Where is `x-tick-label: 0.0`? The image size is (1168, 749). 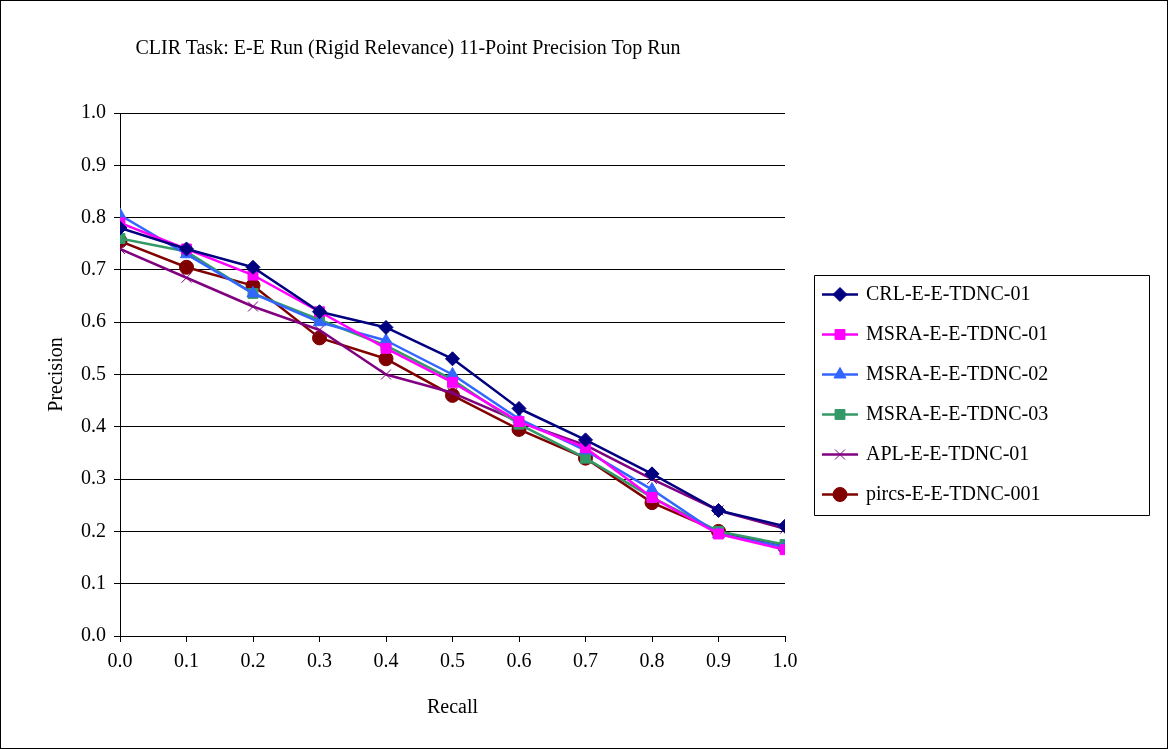 x-tick-label: 0.0 is located at coordinates (120, 660).